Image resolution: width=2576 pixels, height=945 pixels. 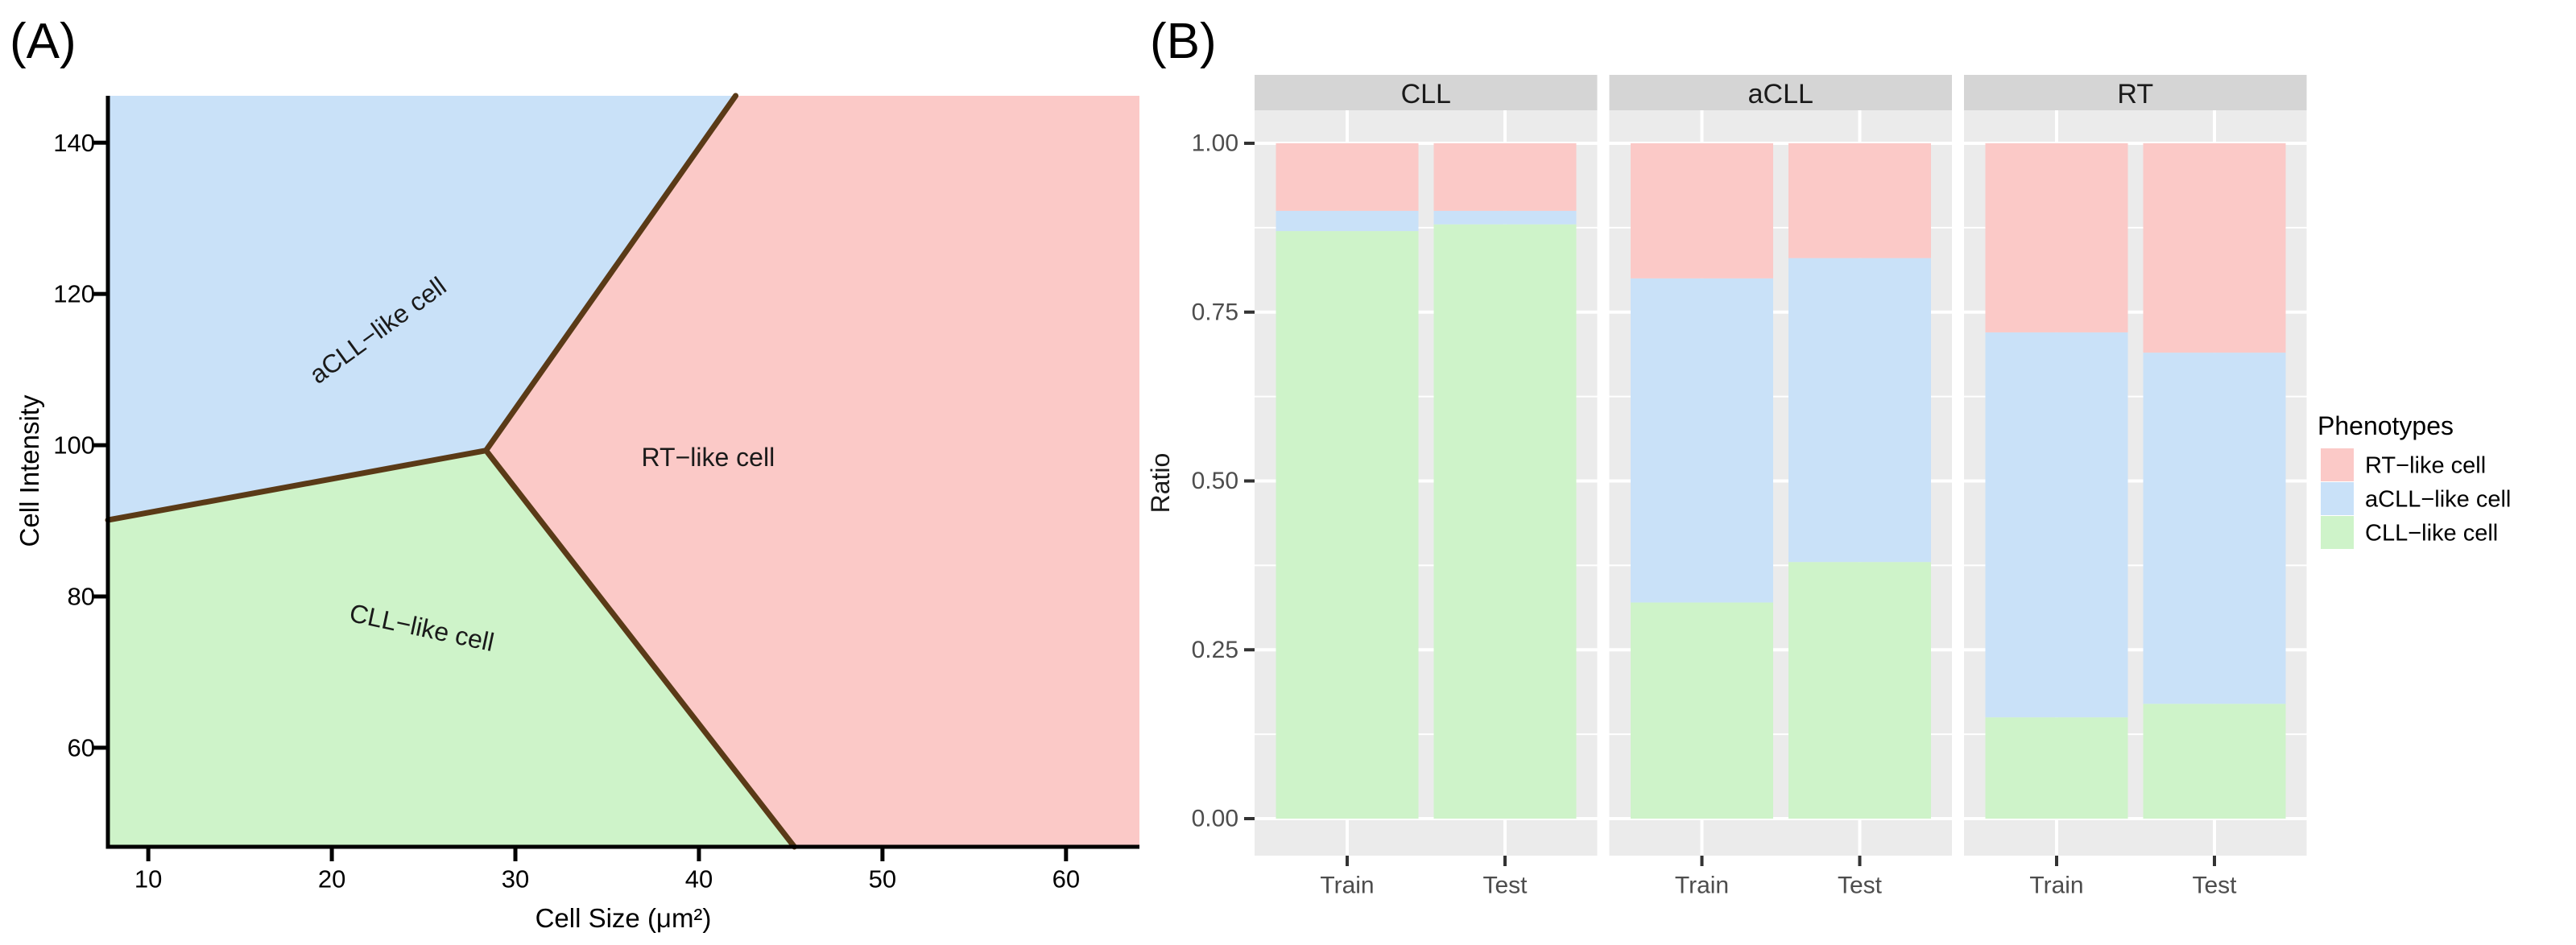 What do you see at coordinates (2386, 425) in the screenshot?
I see `legend-title: Phenotypes` at bounding box center [2386, 425].